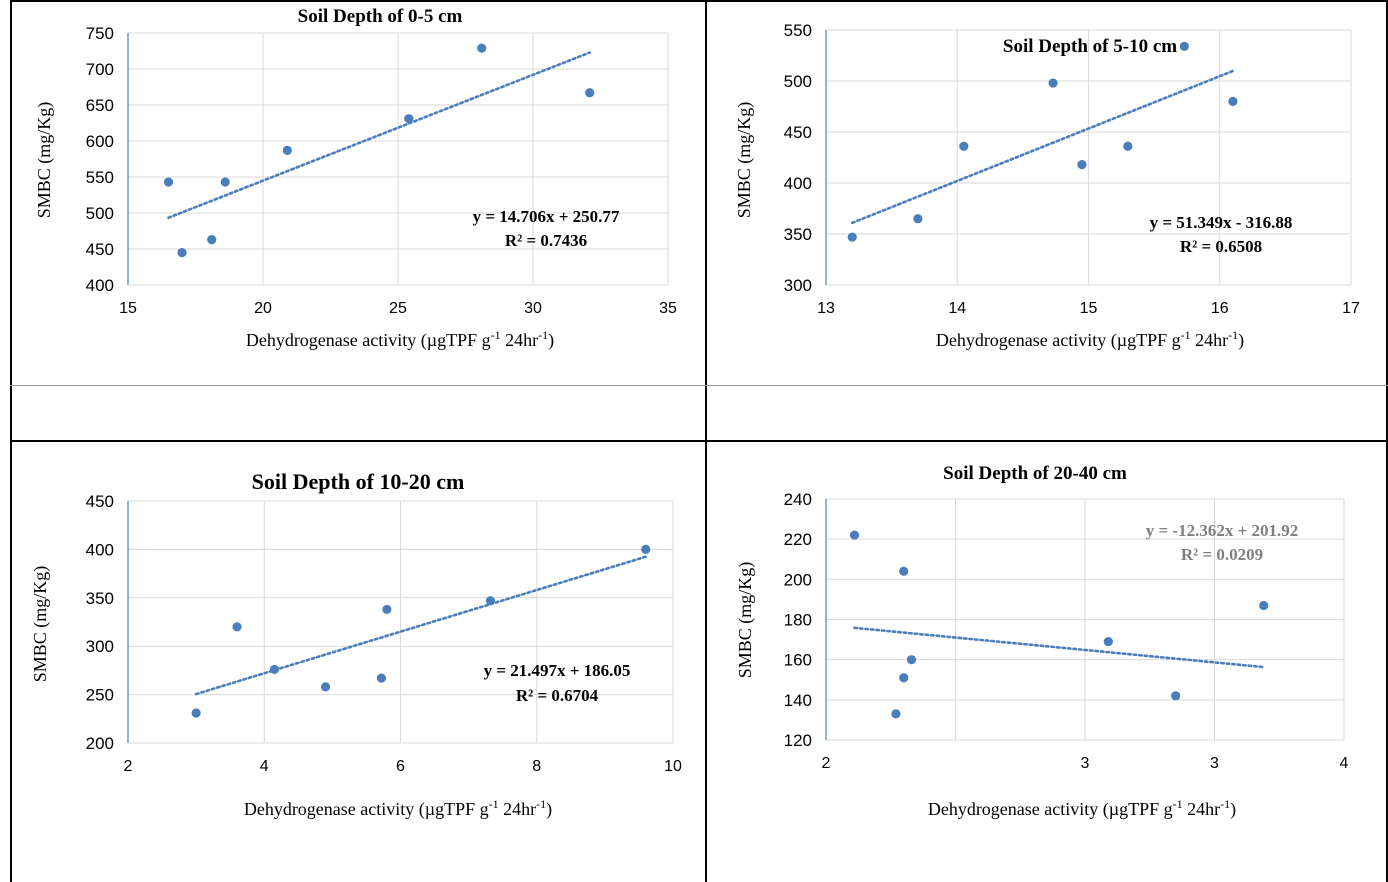 This screenshot has width=1388, height=882. What do you see at coordinates (957, 308) in the screenshot?
I see `x-tick-label: 14` at bounding box center [957, 308].